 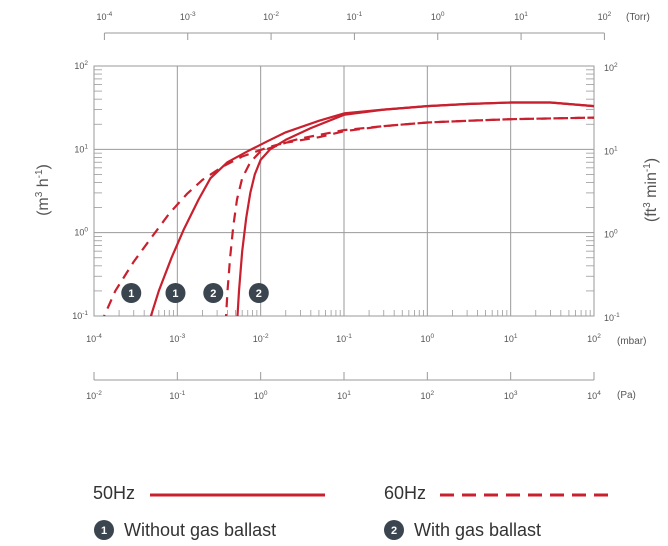 What do you see at coordinates (405, 493) in the screenshot?
I see `legend-60hz-label: 60Hz` at bounding box center [405, 493].